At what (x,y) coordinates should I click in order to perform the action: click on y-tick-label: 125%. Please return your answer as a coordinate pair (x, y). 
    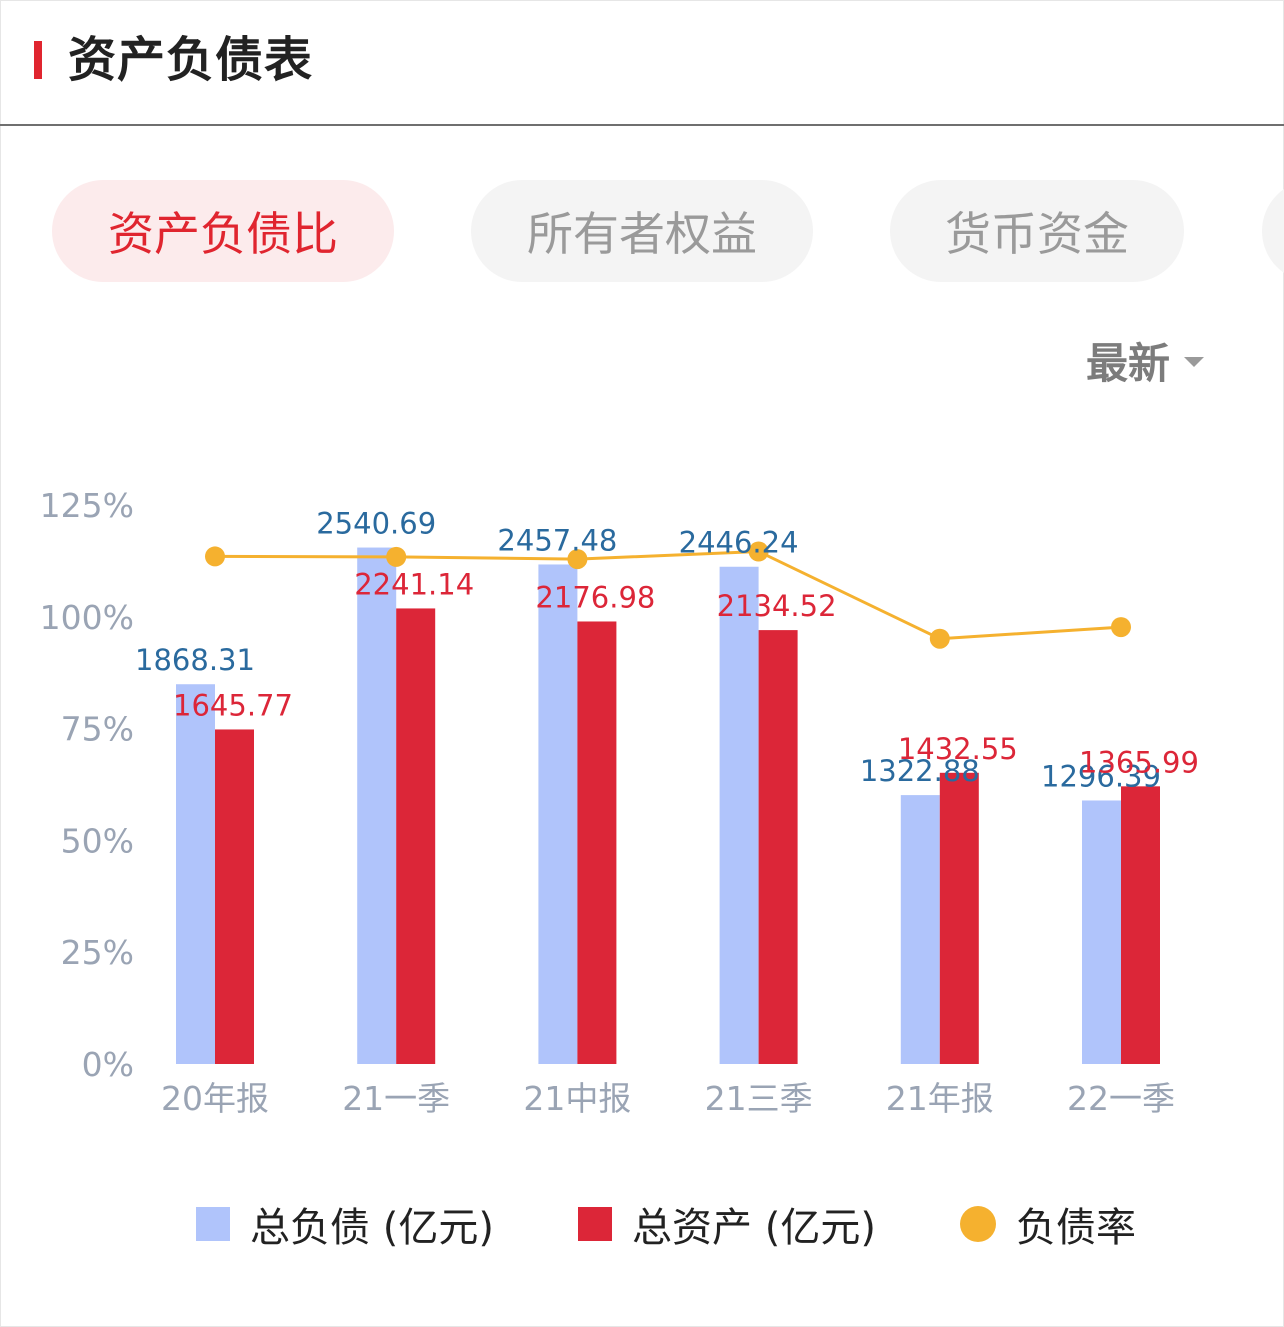
    Looking at the image, I should click on (87, 505).